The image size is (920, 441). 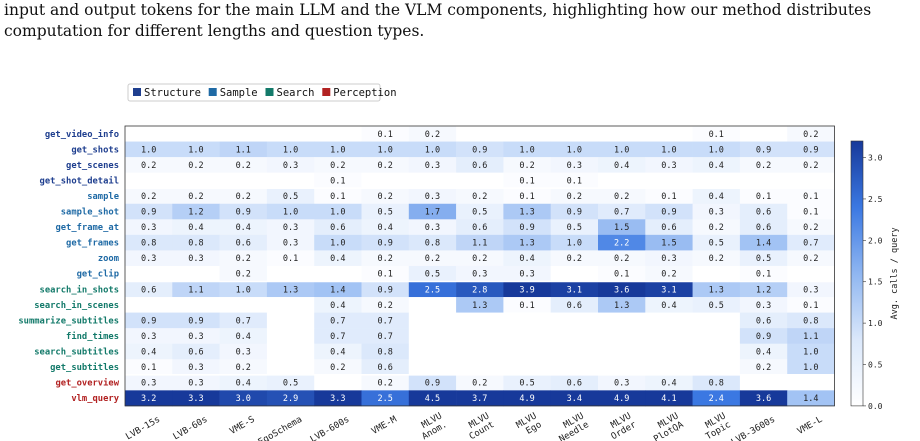 I want to click on cell-value-label: 1.3, so click(x=526, y=244).